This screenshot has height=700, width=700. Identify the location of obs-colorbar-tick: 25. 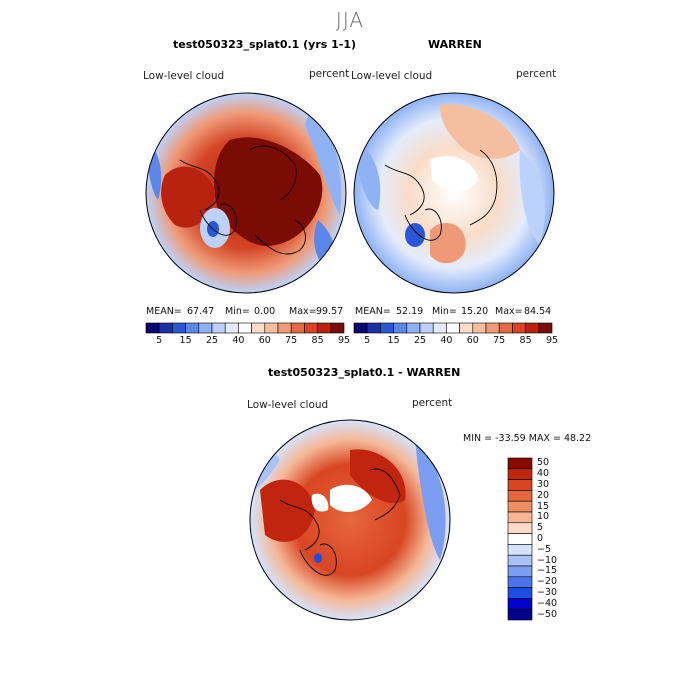
(420, 340).